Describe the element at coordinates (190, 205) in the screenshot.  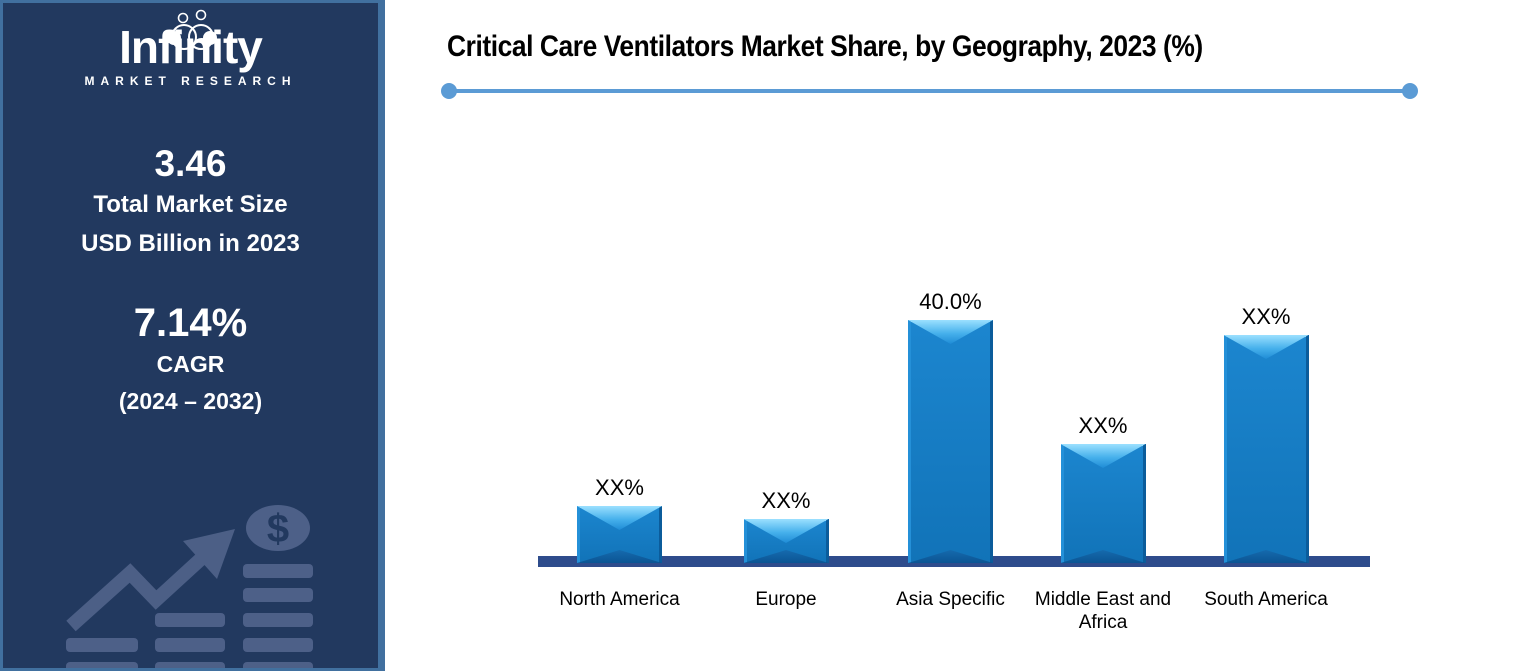
I see `market-size-label-line1: Total Market Size` at that location.